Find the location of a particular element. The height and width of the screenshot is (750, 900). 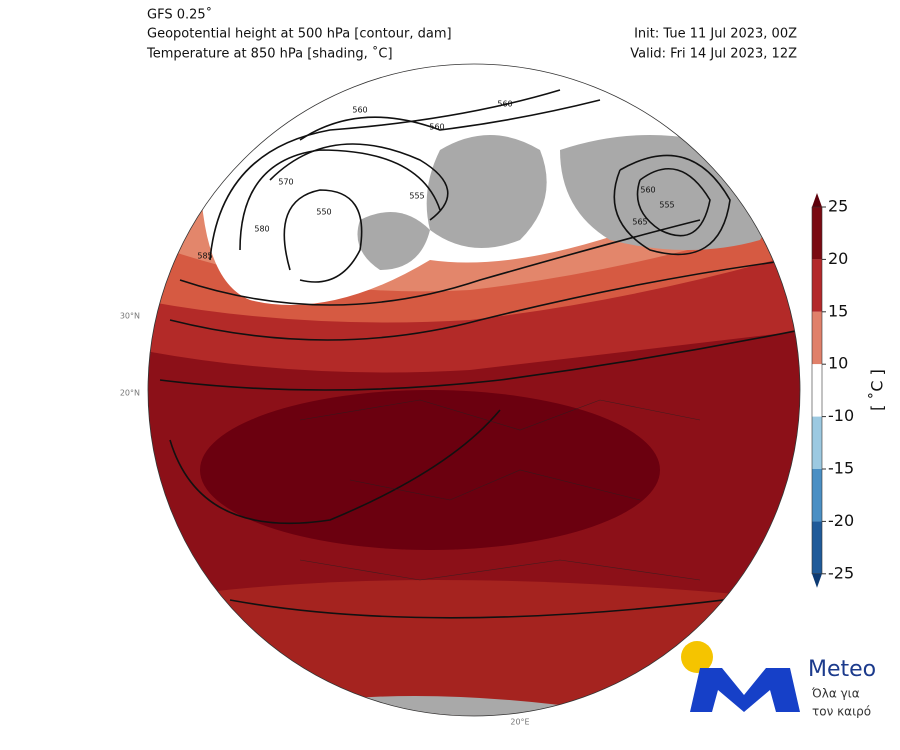

colorbar-tick-label: 20 is located at coordinates (838, 258).